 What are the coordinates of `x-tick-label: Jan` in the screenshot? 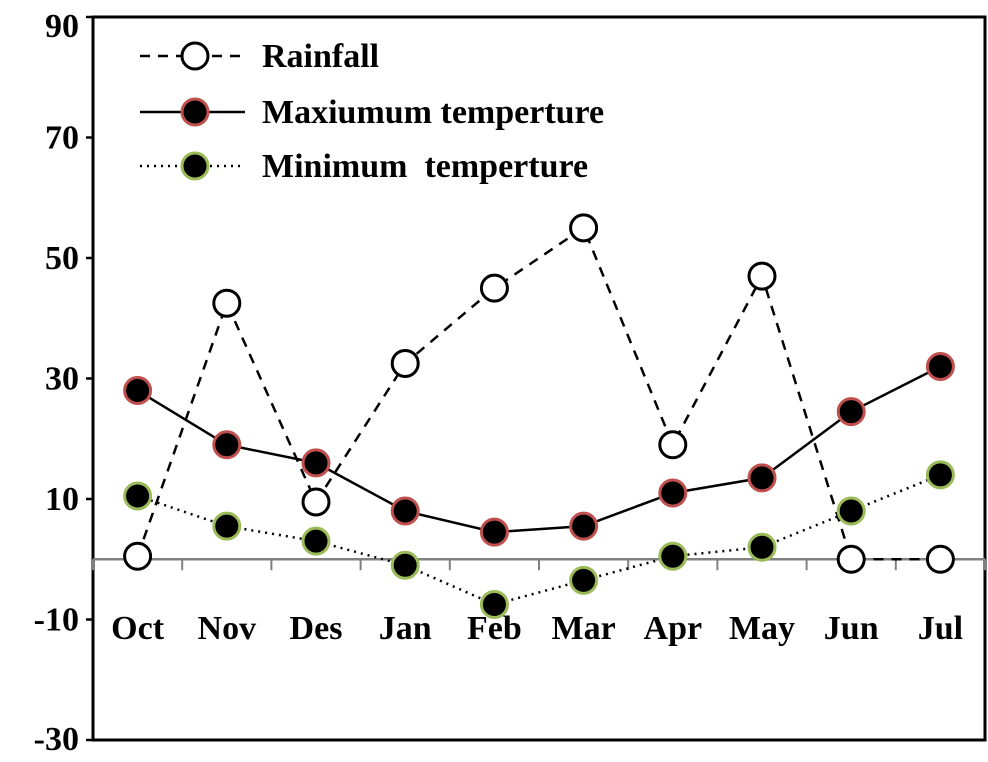 It's located at (405, 628).